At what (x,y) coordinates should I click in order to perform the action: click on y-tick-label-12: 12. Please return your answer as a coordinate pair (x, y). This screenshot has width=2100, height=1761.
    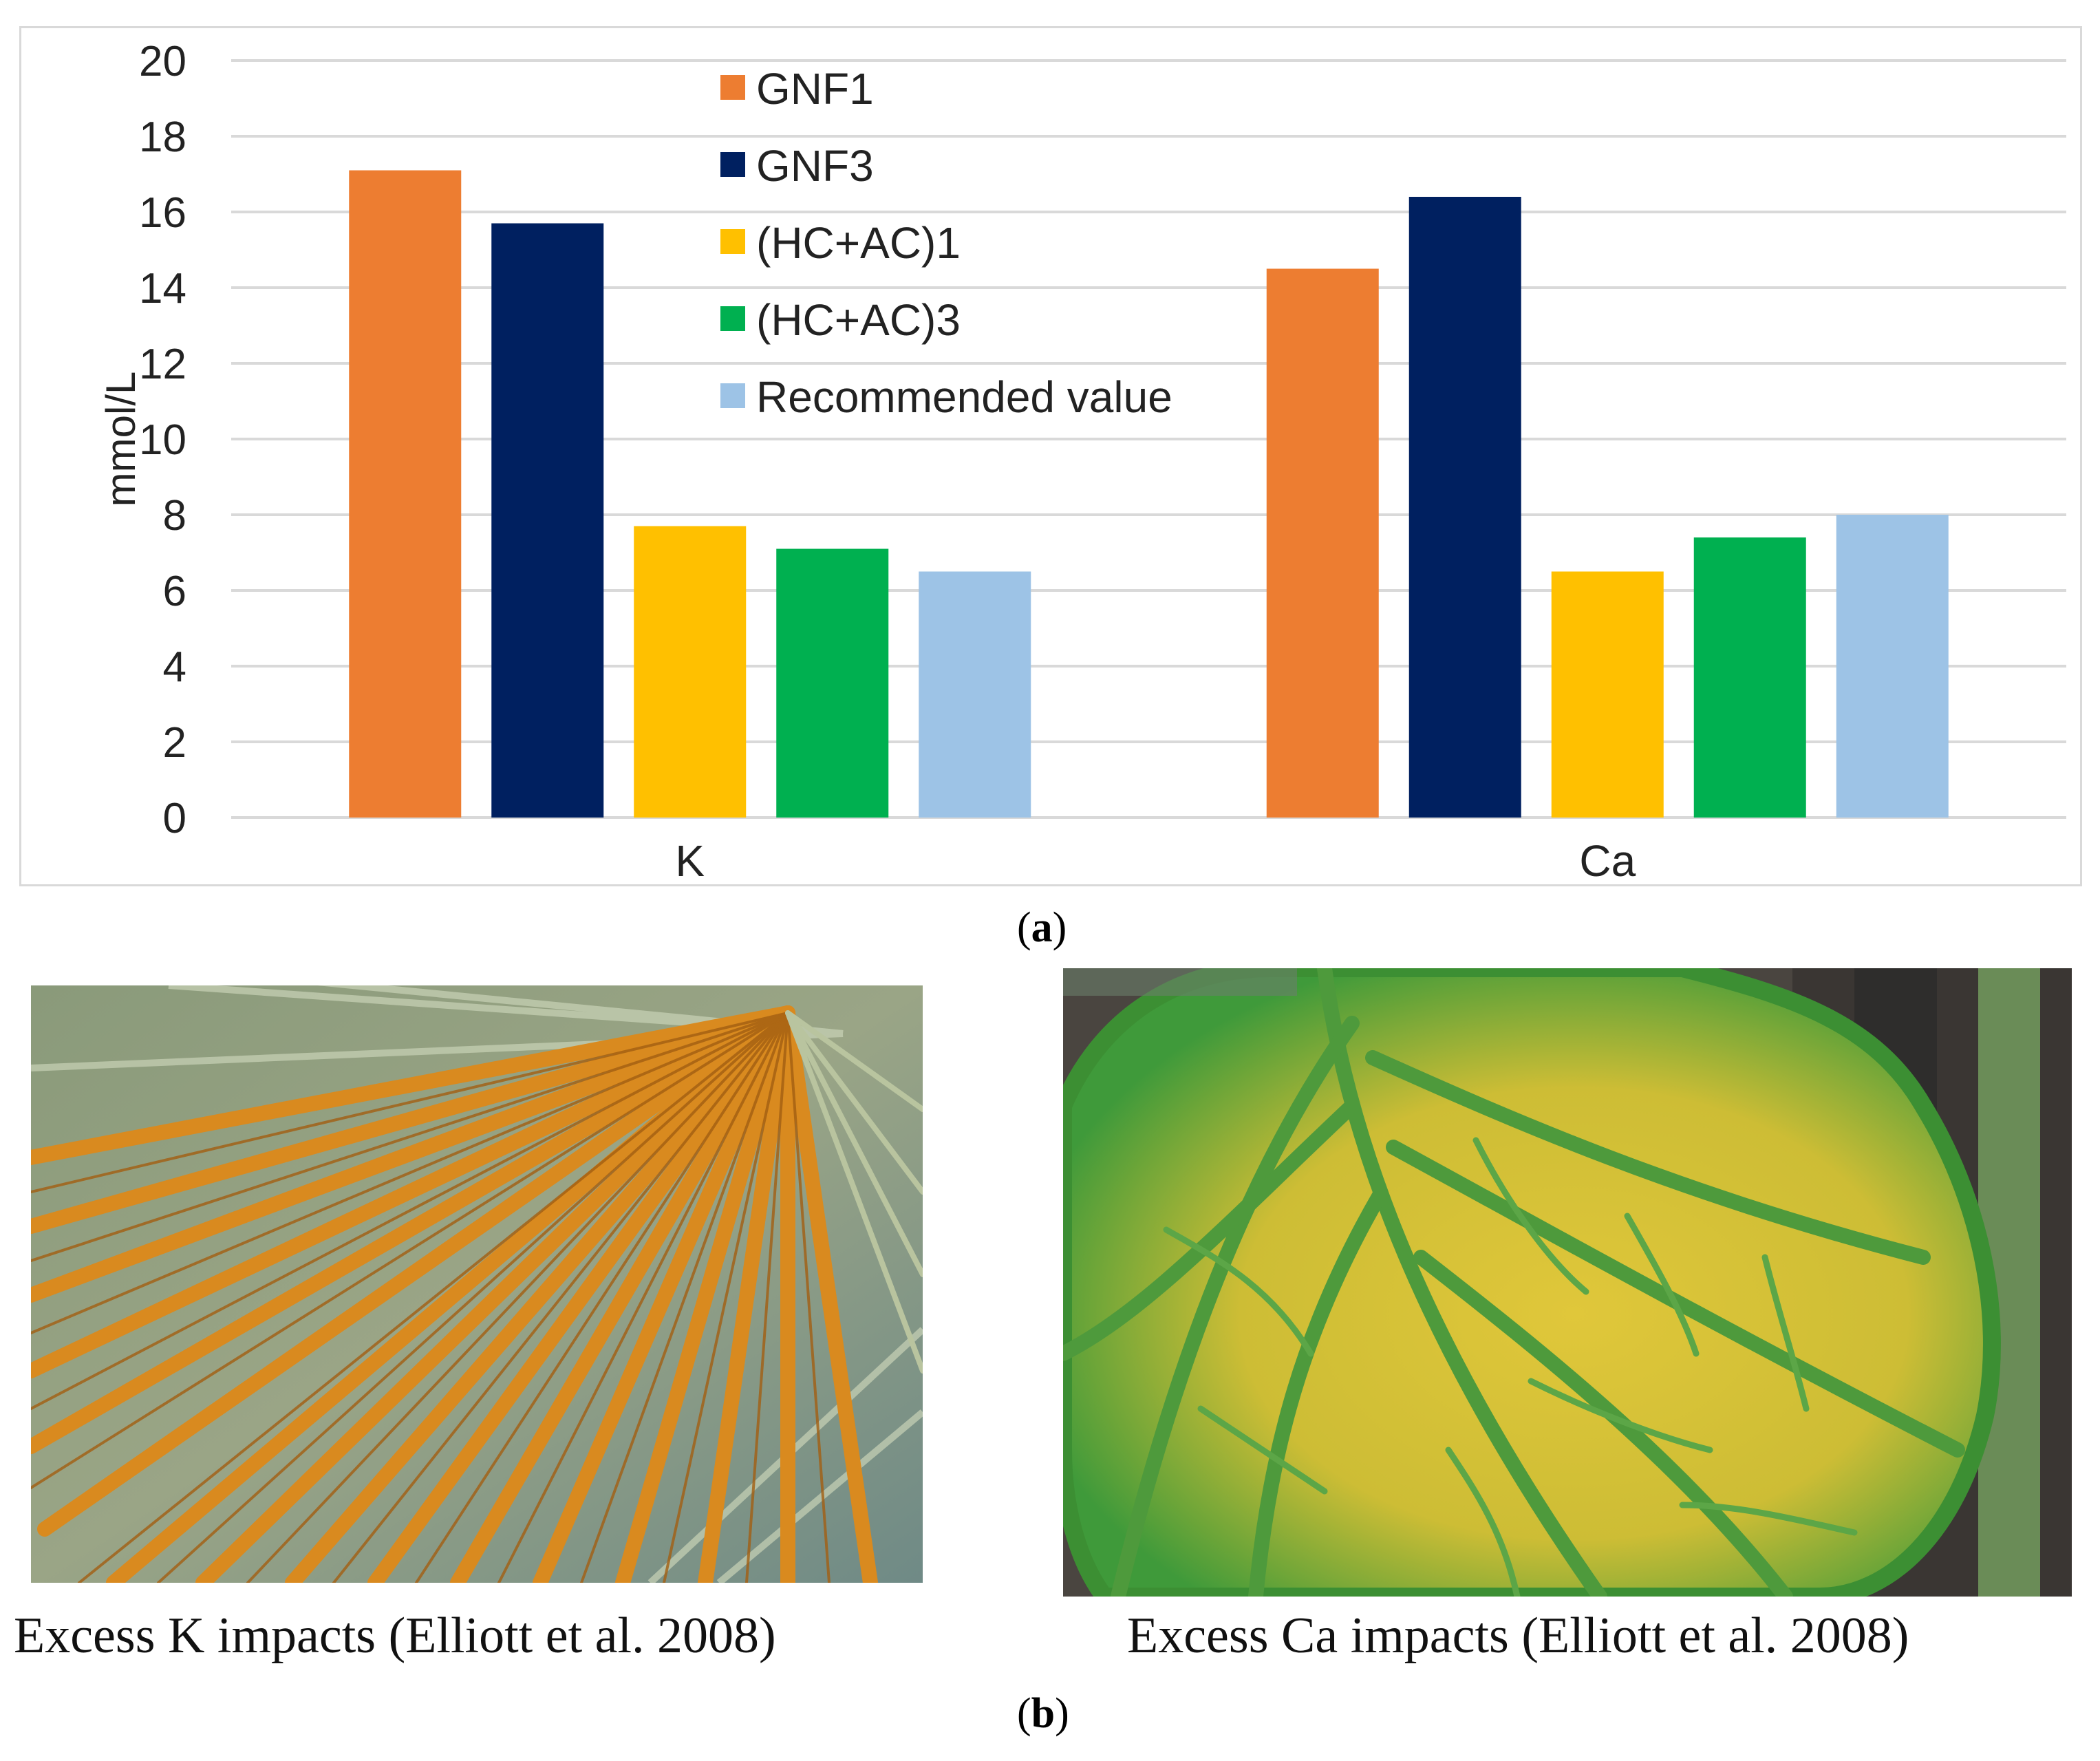
    Looking at the image, I should click on (162, 364).